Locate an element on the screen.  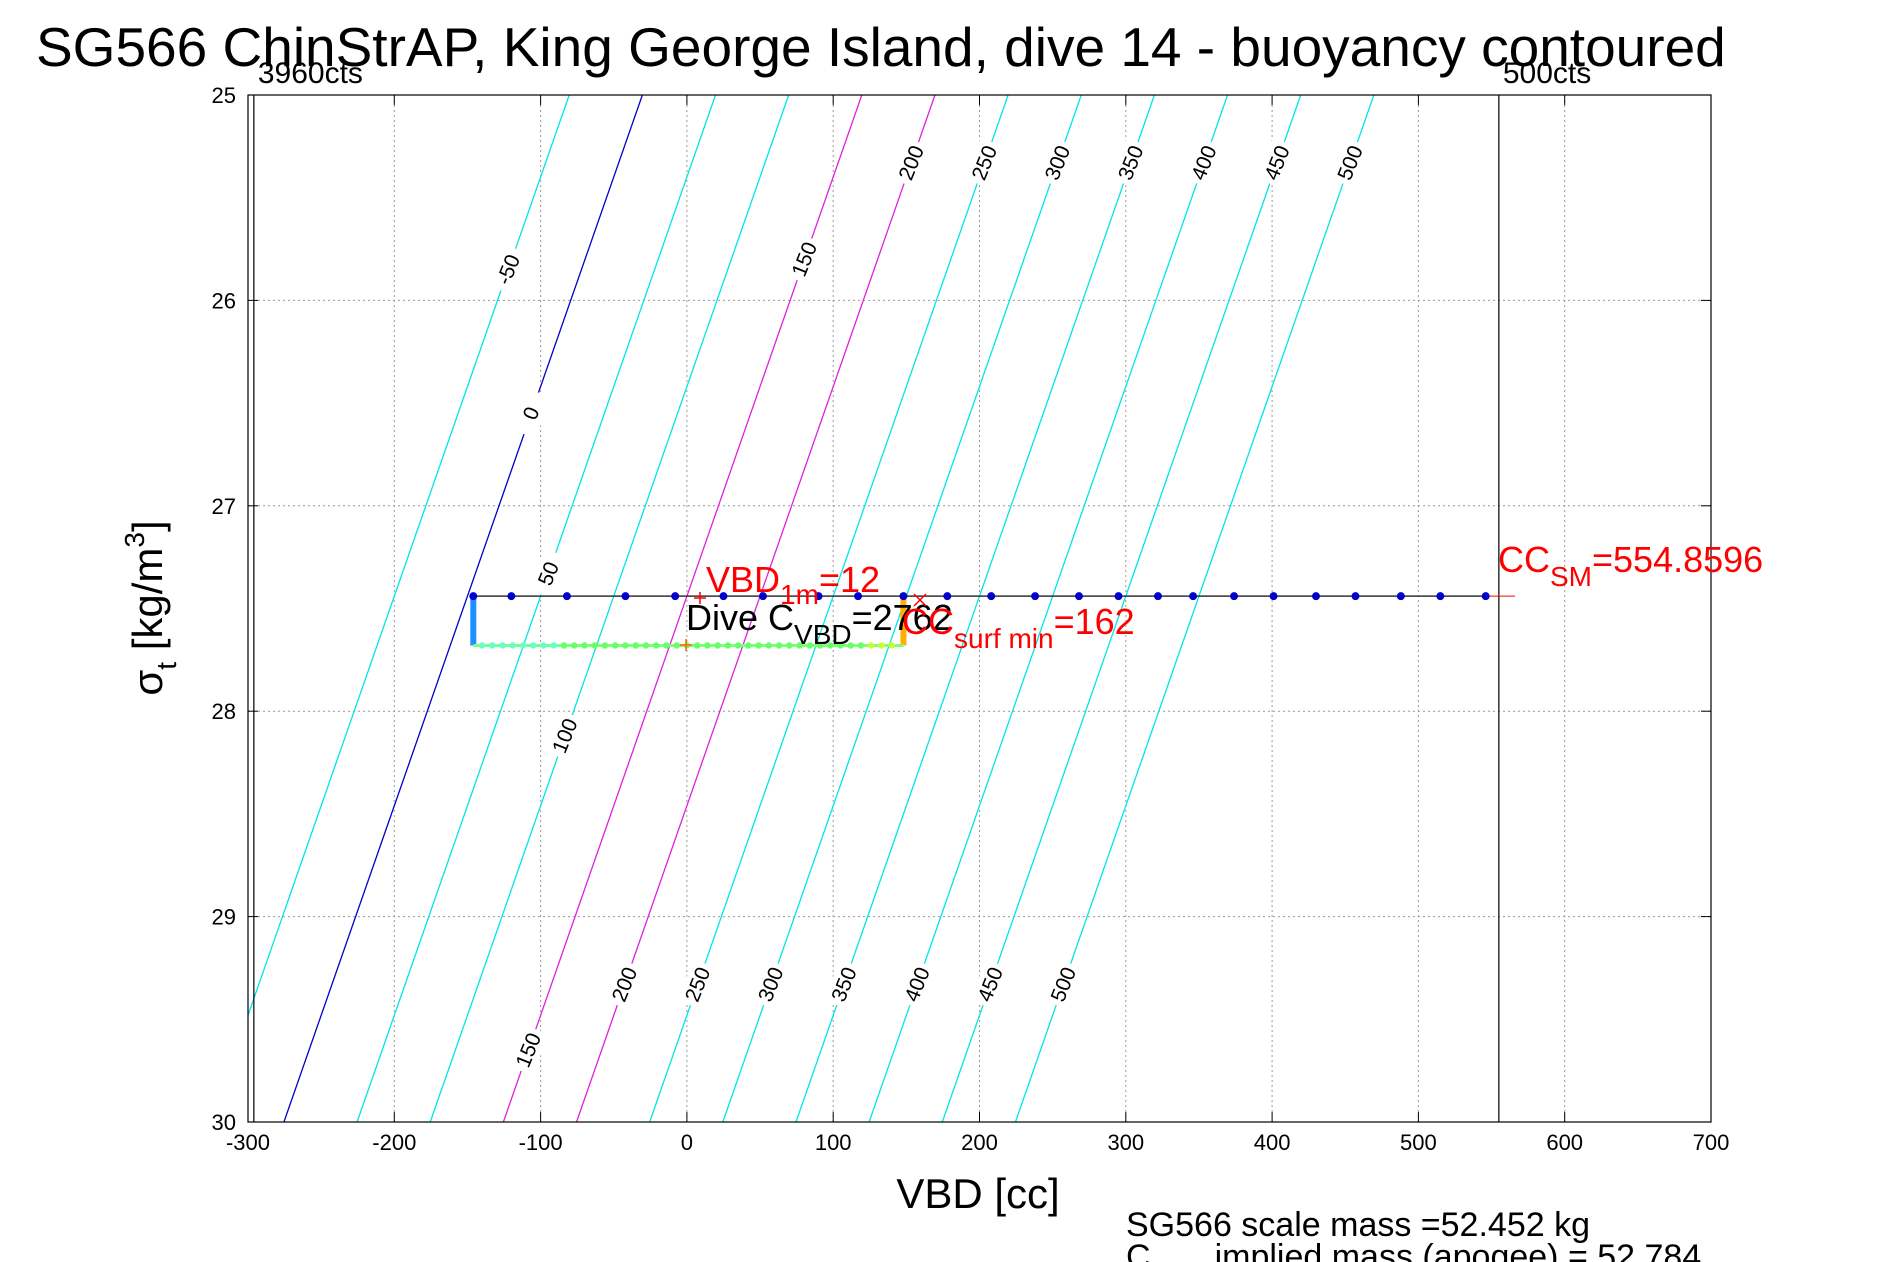
vbd-limit-label: 500cts is located at coordinates (1547, 73).